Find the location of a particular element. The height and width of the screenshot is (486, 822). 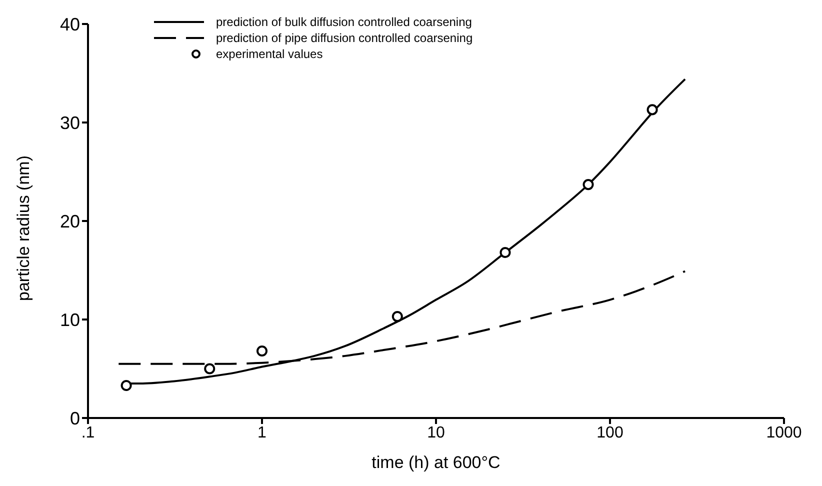

legend-label: prediction of pipe diffusion controlled coarsening is located at coordinates (344, 38).